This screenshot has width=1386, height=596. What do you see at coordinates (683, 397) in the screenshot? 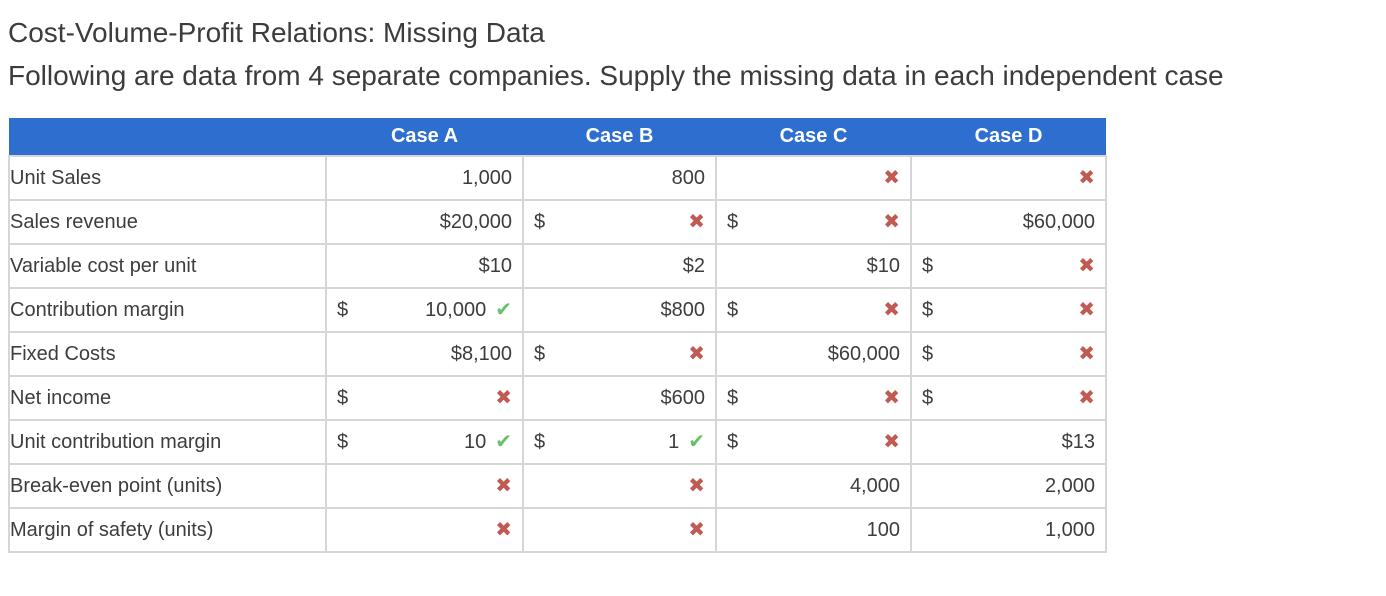
I see `cell-value: $600` at bounding box center [683, 397].